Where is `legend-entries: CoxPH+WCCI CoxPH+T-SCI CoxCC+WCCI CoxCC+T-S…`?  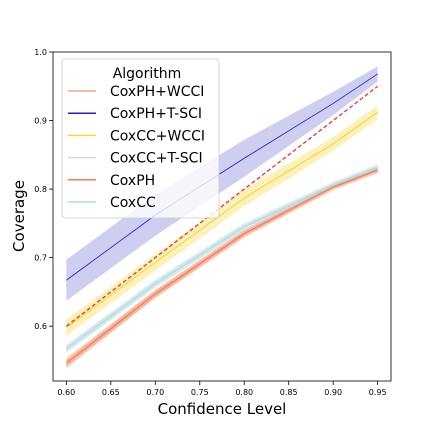
legend-entries: CoxPH+WCCI CoxPH+T-SCI CoxCC+WCCI CoxCC+T-S… is located at coordinates (136, 147).